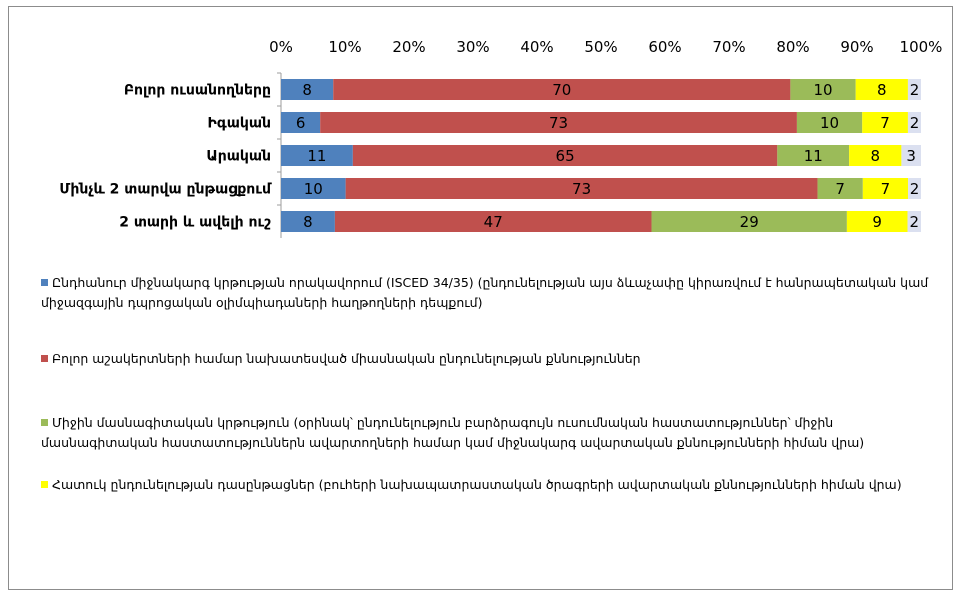 Image resolution: width=961 pixels, height=596 pixels. I want to click on x-tick-label: 30%, so click(472, 47).